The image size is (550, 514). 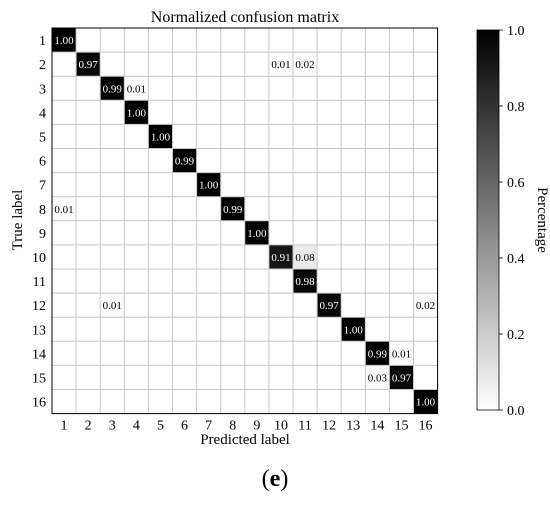 I want to click on cell-value-2-10: 0.01, so click(x=280, y=65).